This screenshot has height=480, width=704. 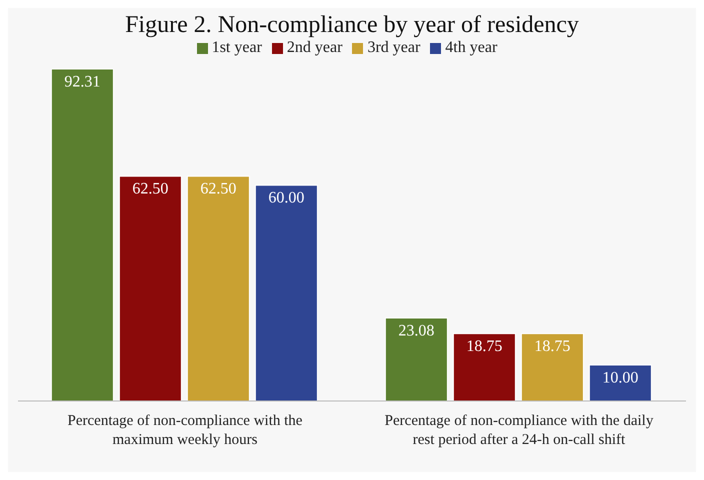 I want to click on data-label: 23.08, so click(x=416, y=331).